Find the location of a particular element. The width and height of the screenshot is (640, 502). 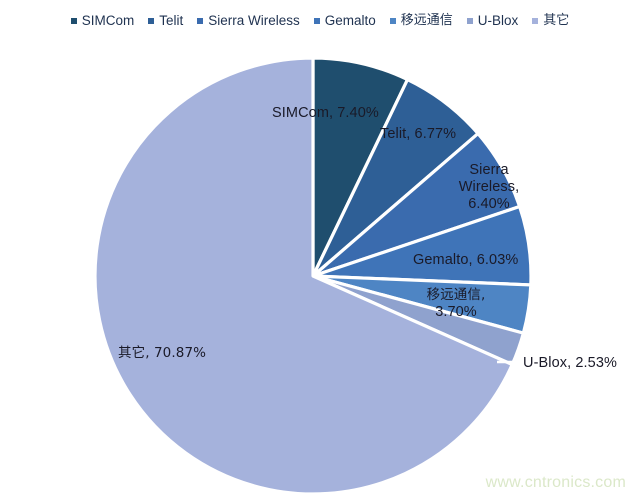

legend-item-yiyuan-tongxin: 移远通信 is located at coordinates (421, 21).